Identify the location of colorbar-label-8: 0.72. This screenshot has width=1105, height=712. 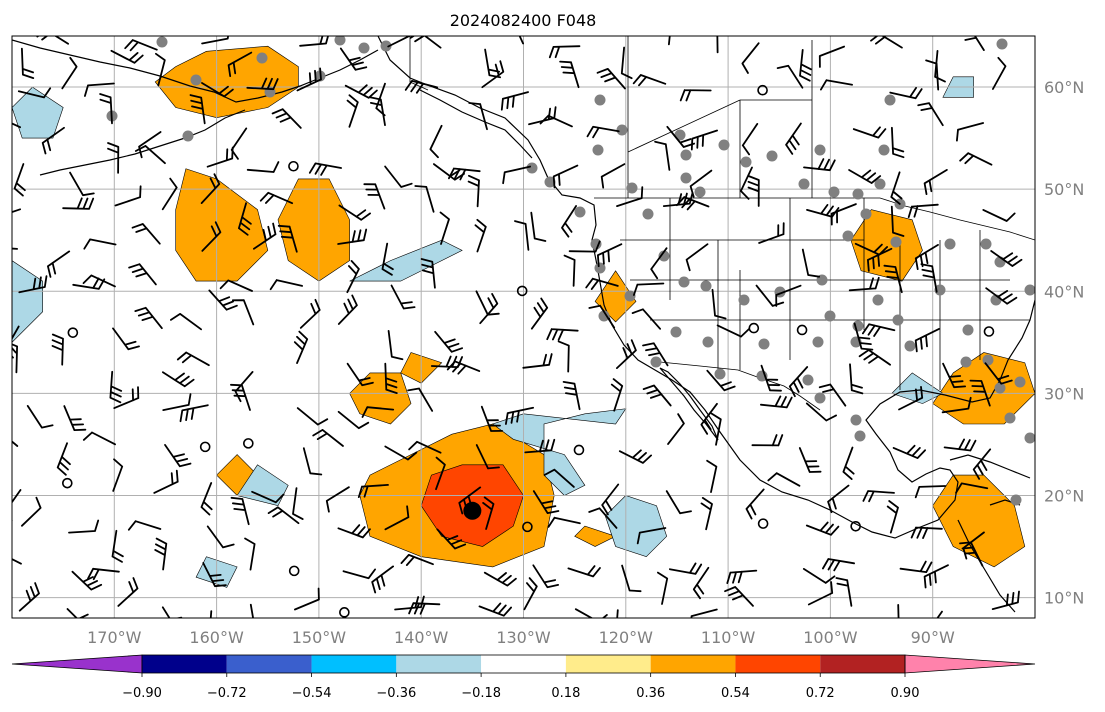
(820, 693).